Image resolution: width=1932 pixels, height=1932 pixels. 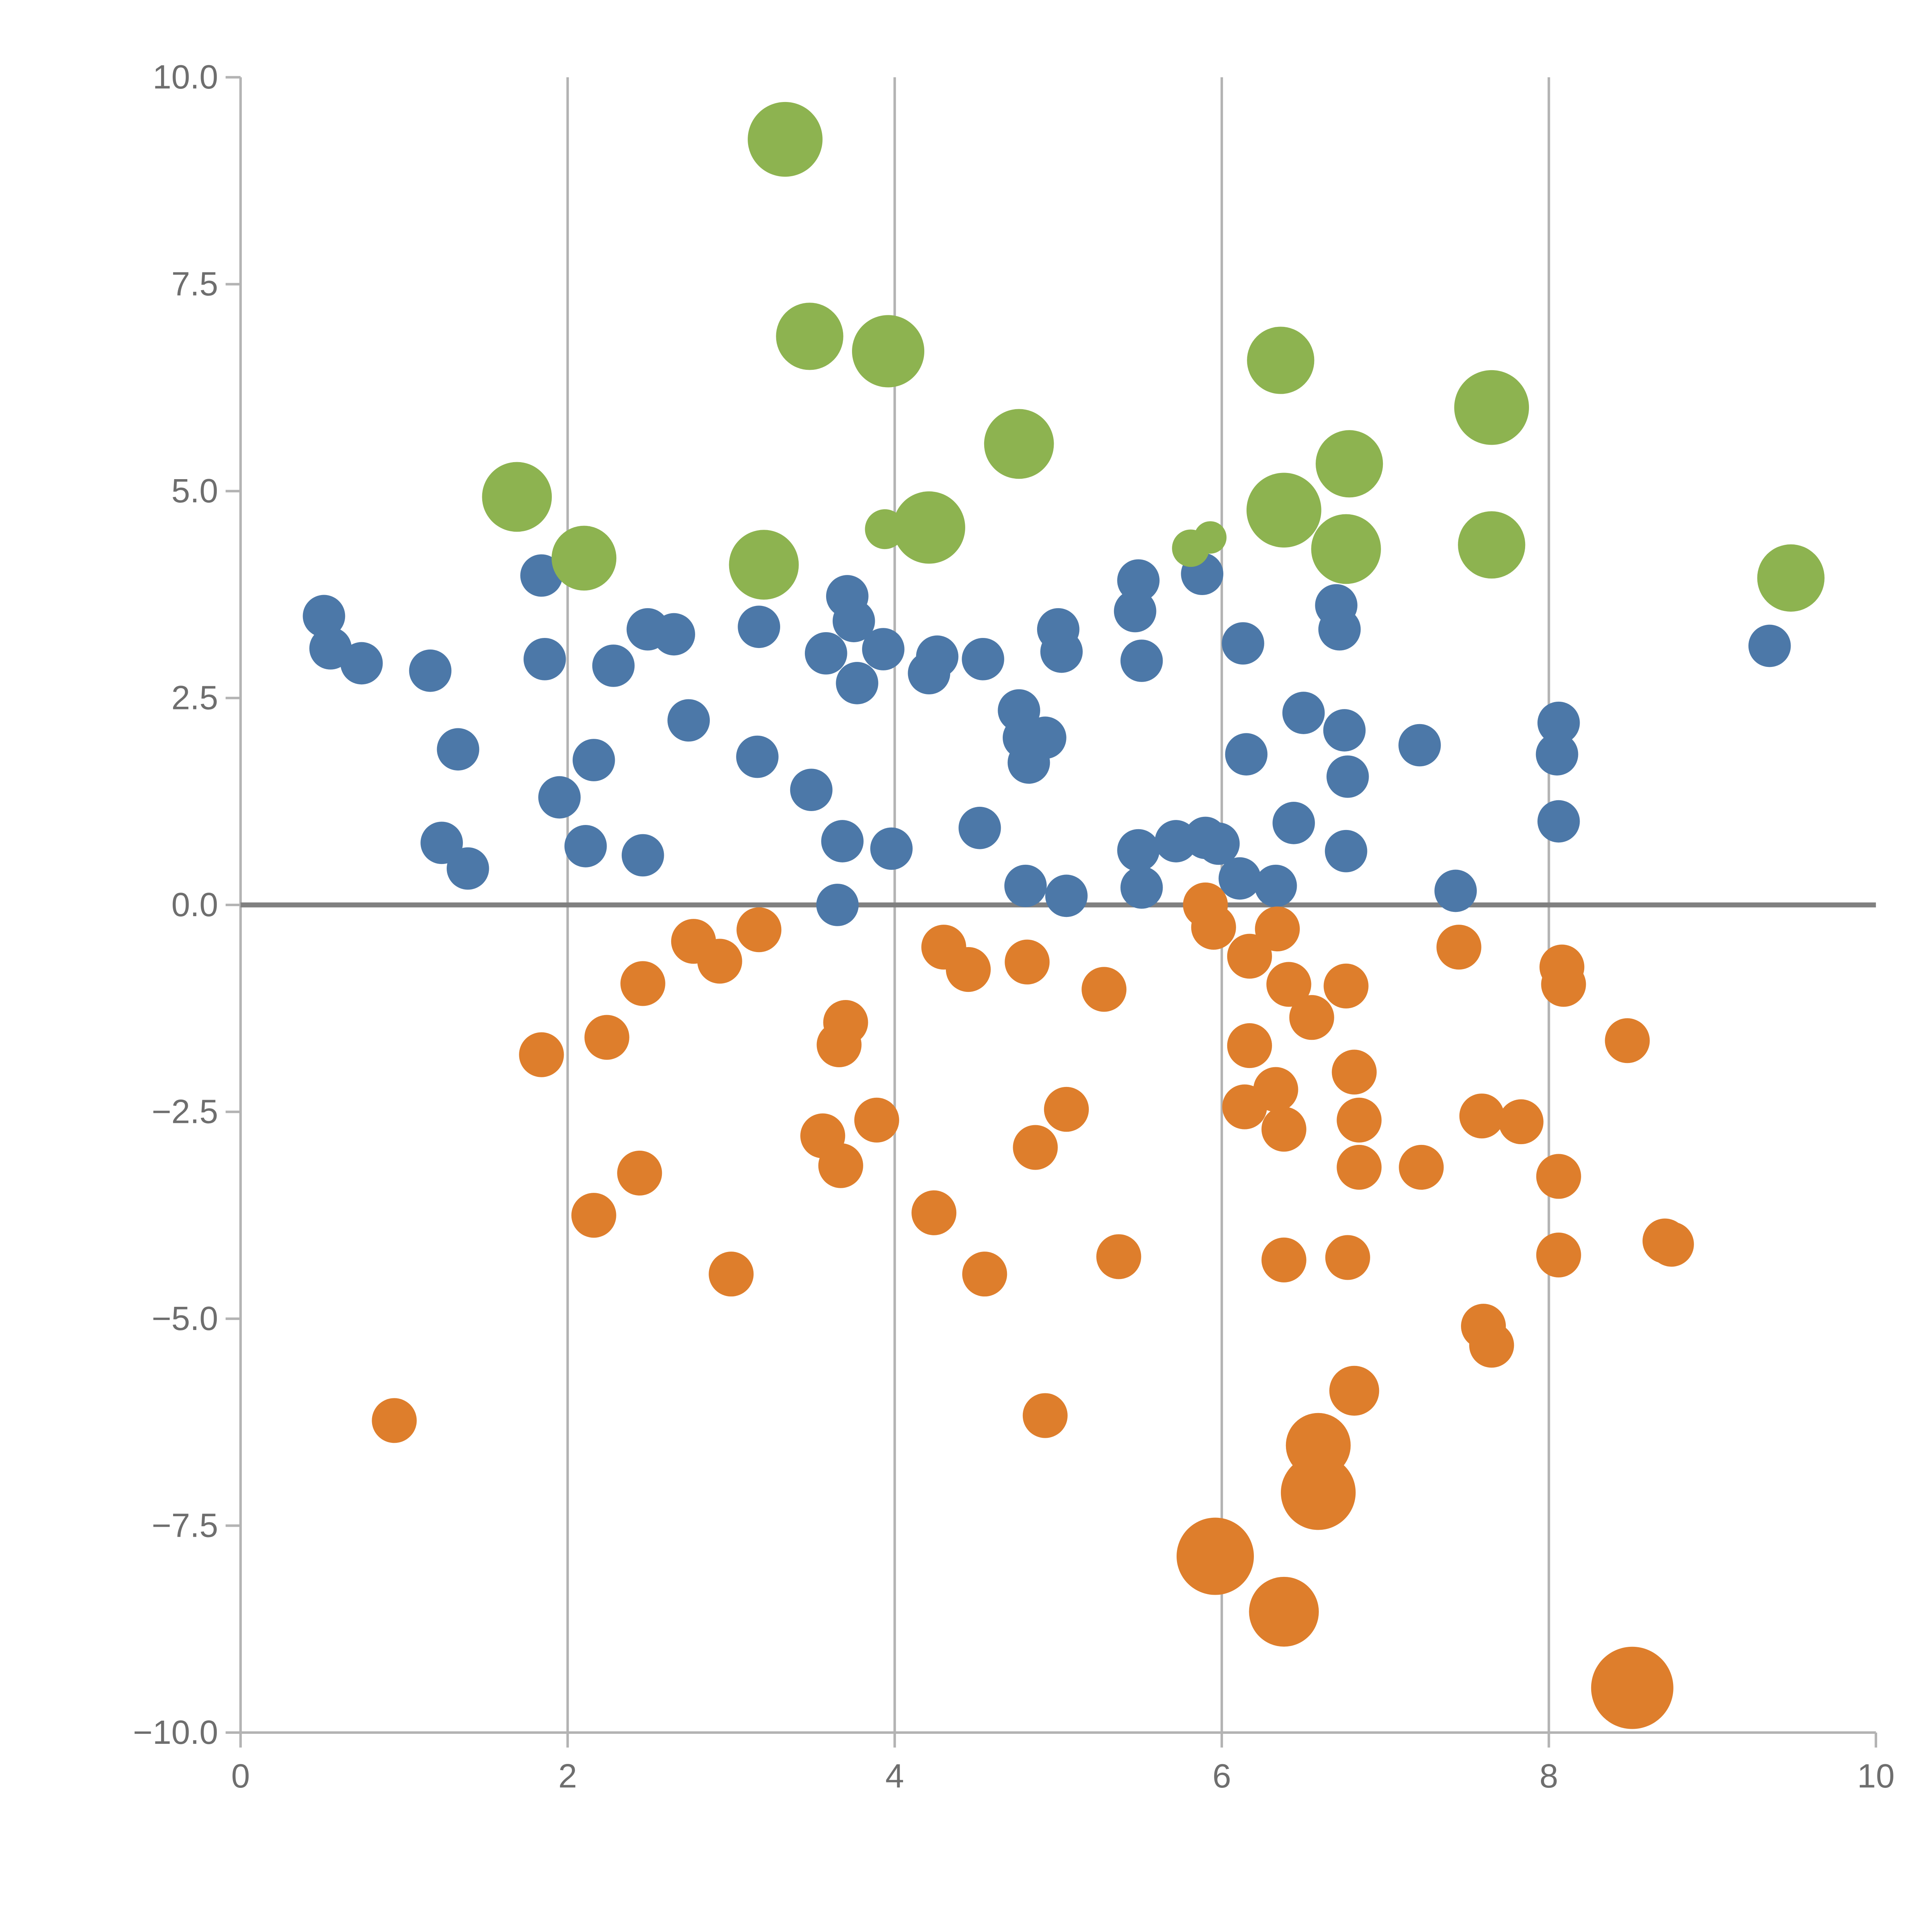 I want to click on y-tick-label: 0.0, so click(x=194, y=905).